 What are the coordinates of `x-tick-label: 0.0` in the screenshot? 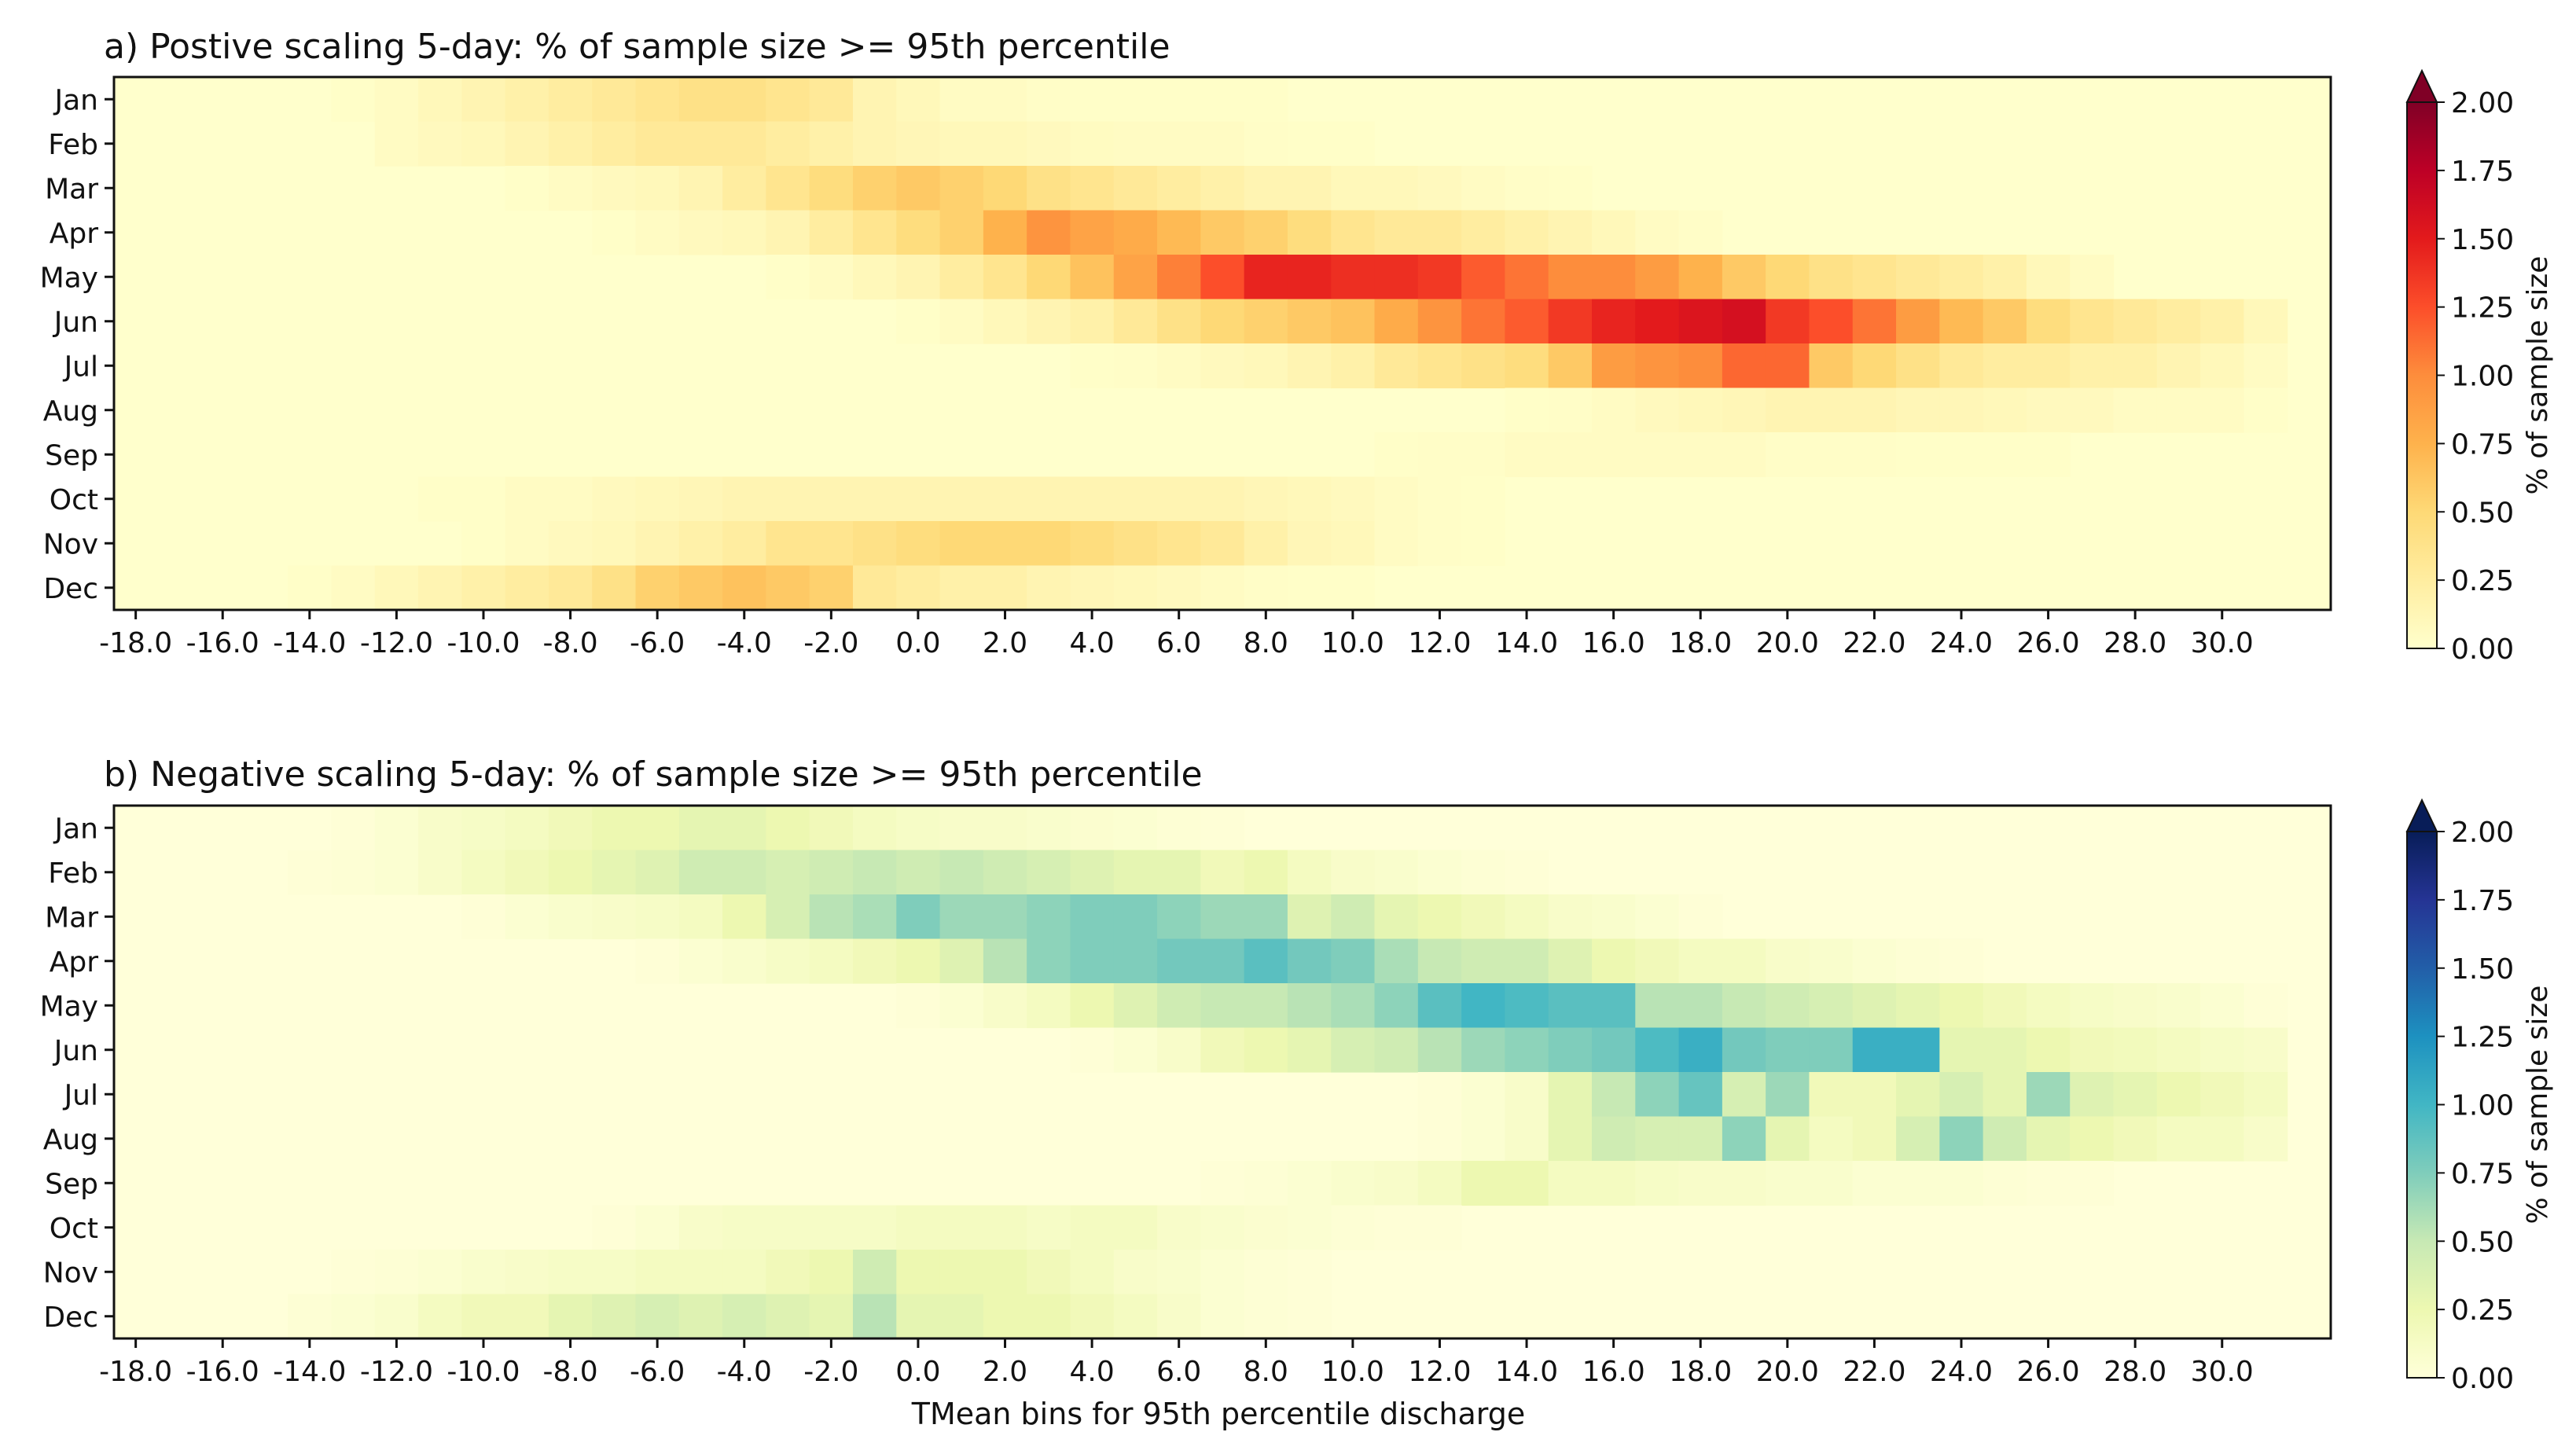 It's located at (917, 1372).